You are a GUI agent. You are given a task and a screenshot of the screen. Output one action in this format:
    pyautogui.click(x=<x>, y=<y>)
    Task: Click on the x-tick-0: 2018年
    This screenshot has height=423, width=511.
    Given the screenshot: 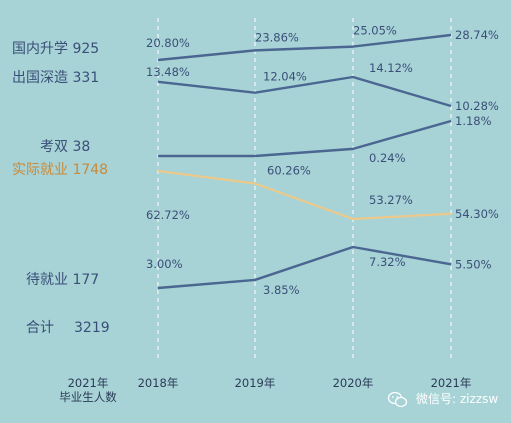 What is the action you would take?
    pyautogui.click(x=158, y=383)
    